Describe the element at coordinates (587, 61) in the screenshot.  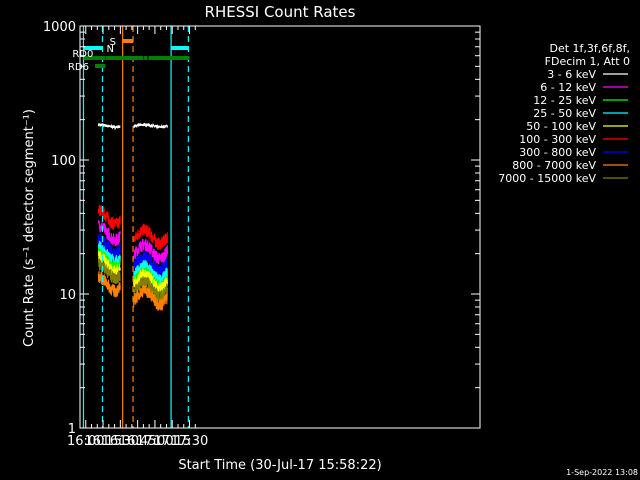
I see `legend-header-line-2: FDecim 1, Att 0` at that location.